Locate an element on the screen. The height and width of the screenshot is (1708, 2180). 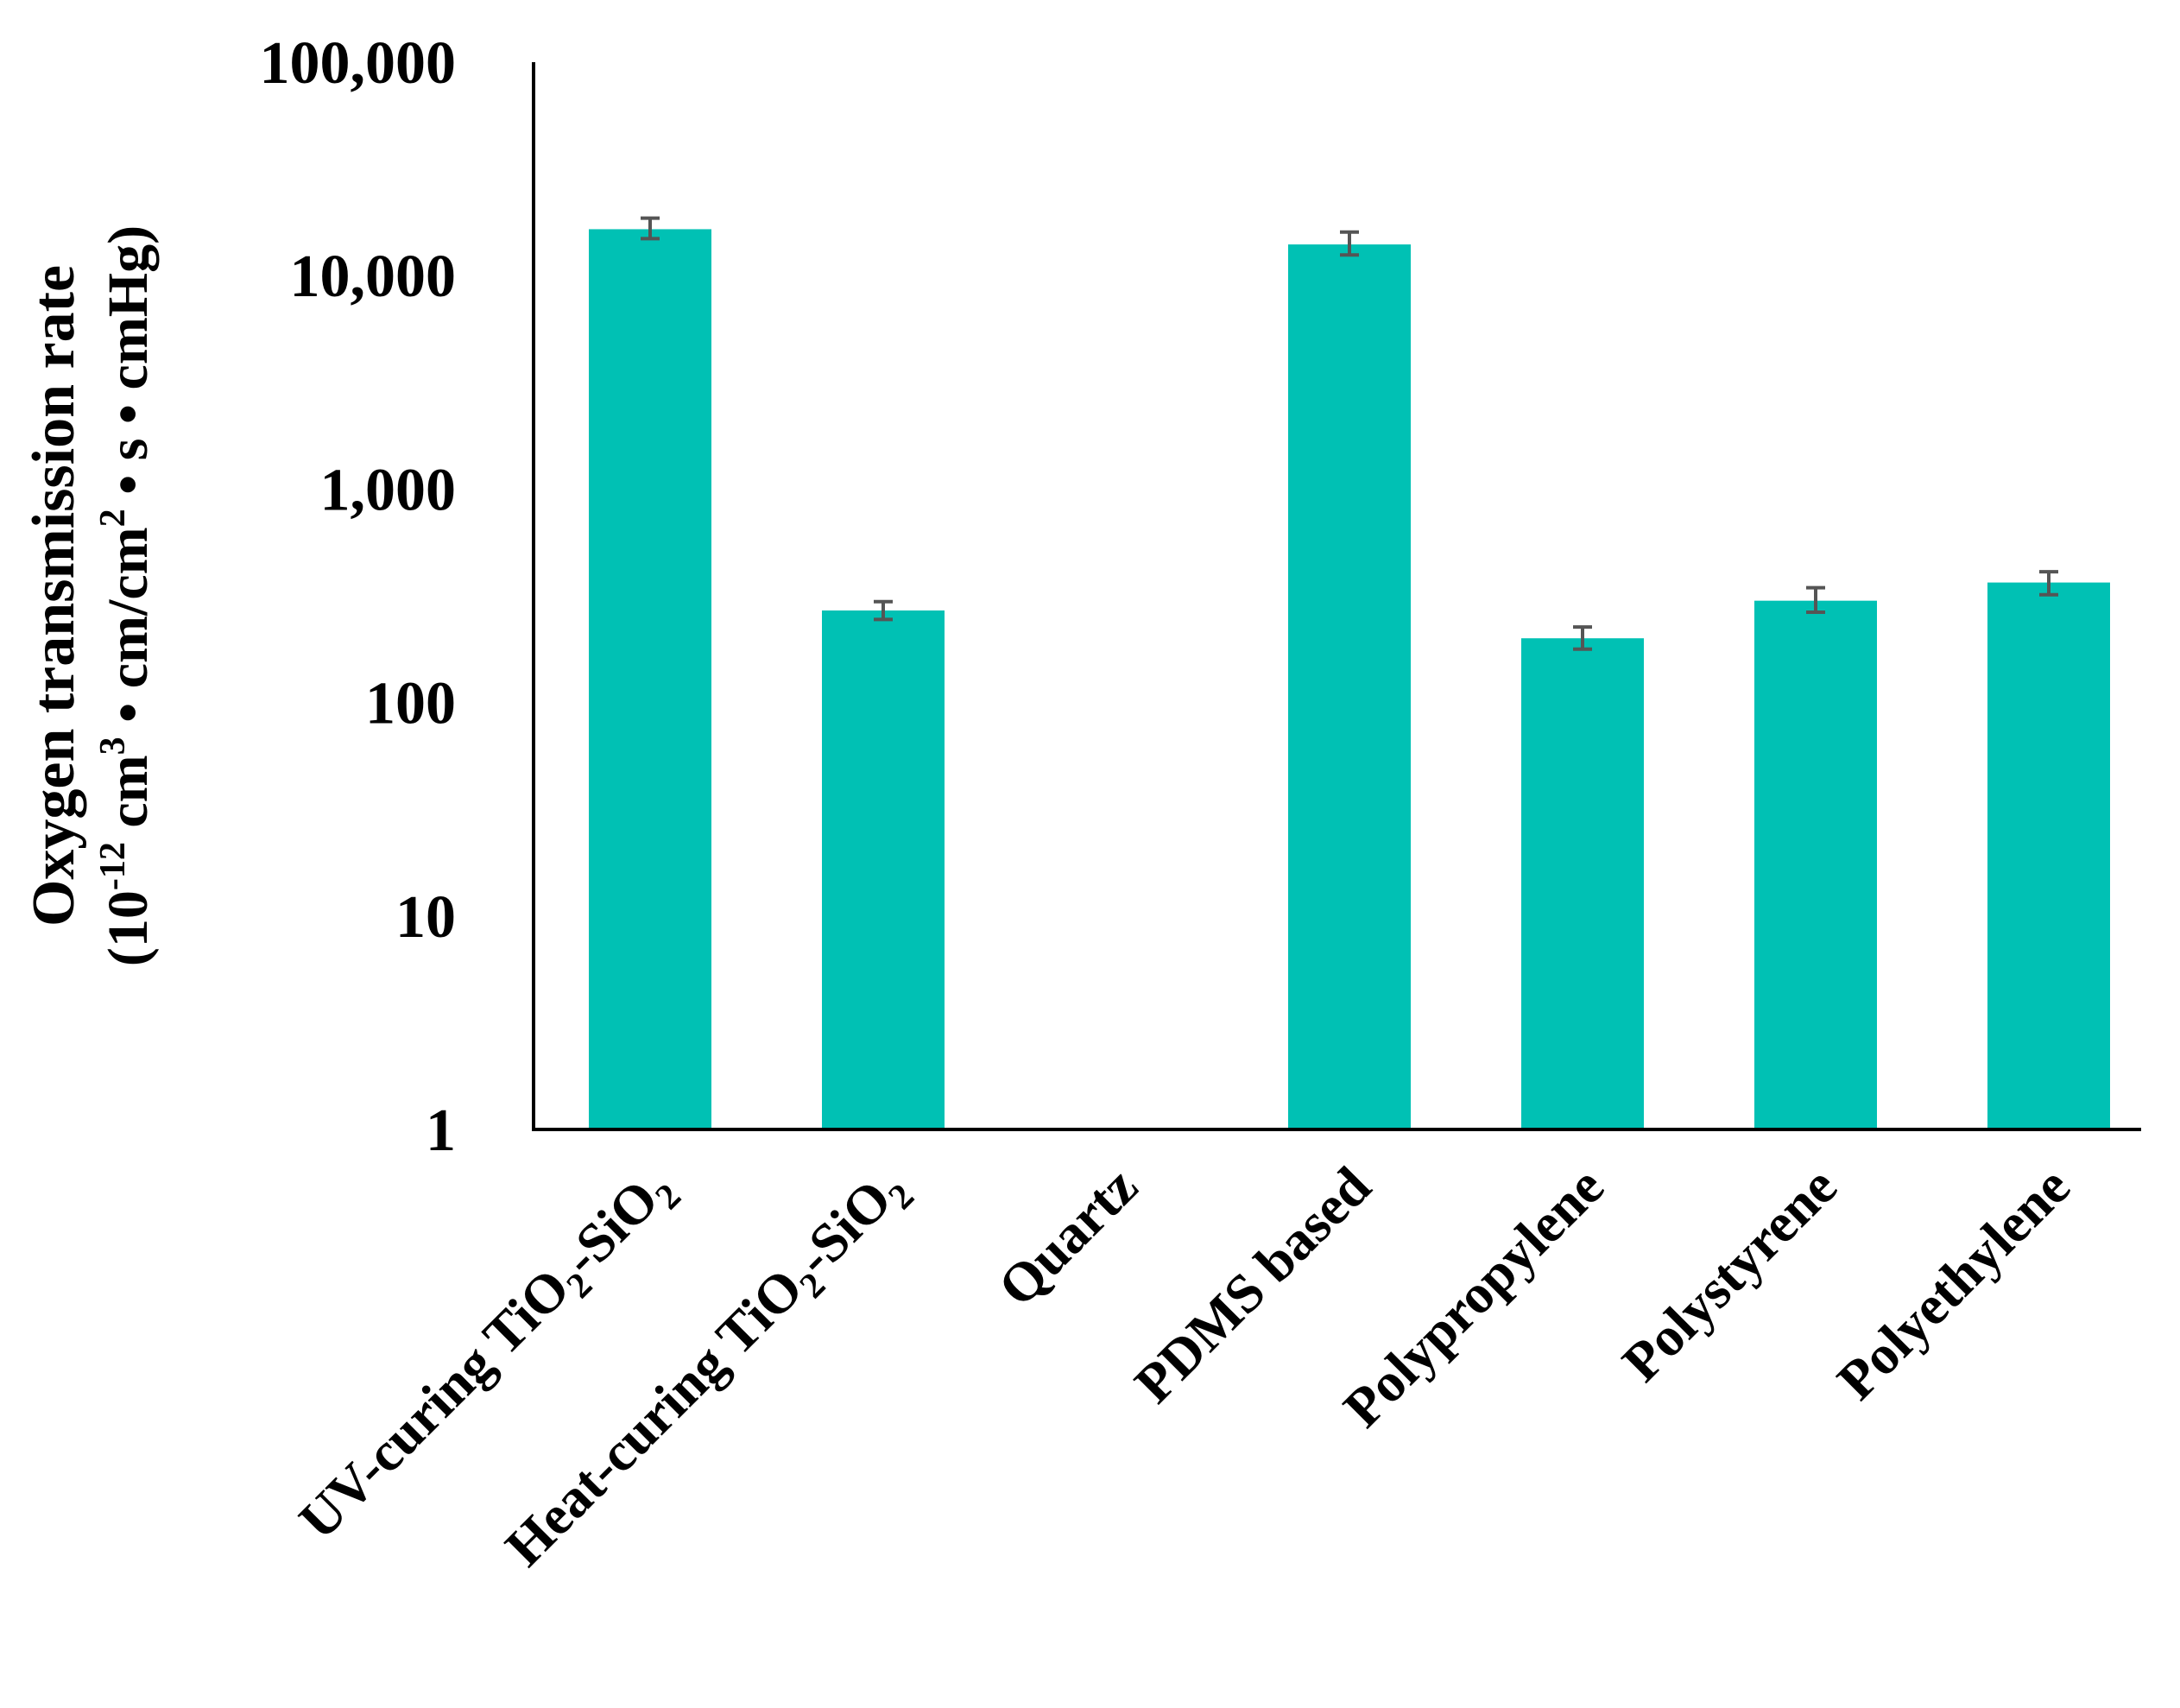
y-axis-title-line2: (10-12 cm3 • cm/cm2 • s • cmHg) is located at coordinates (126, 595).